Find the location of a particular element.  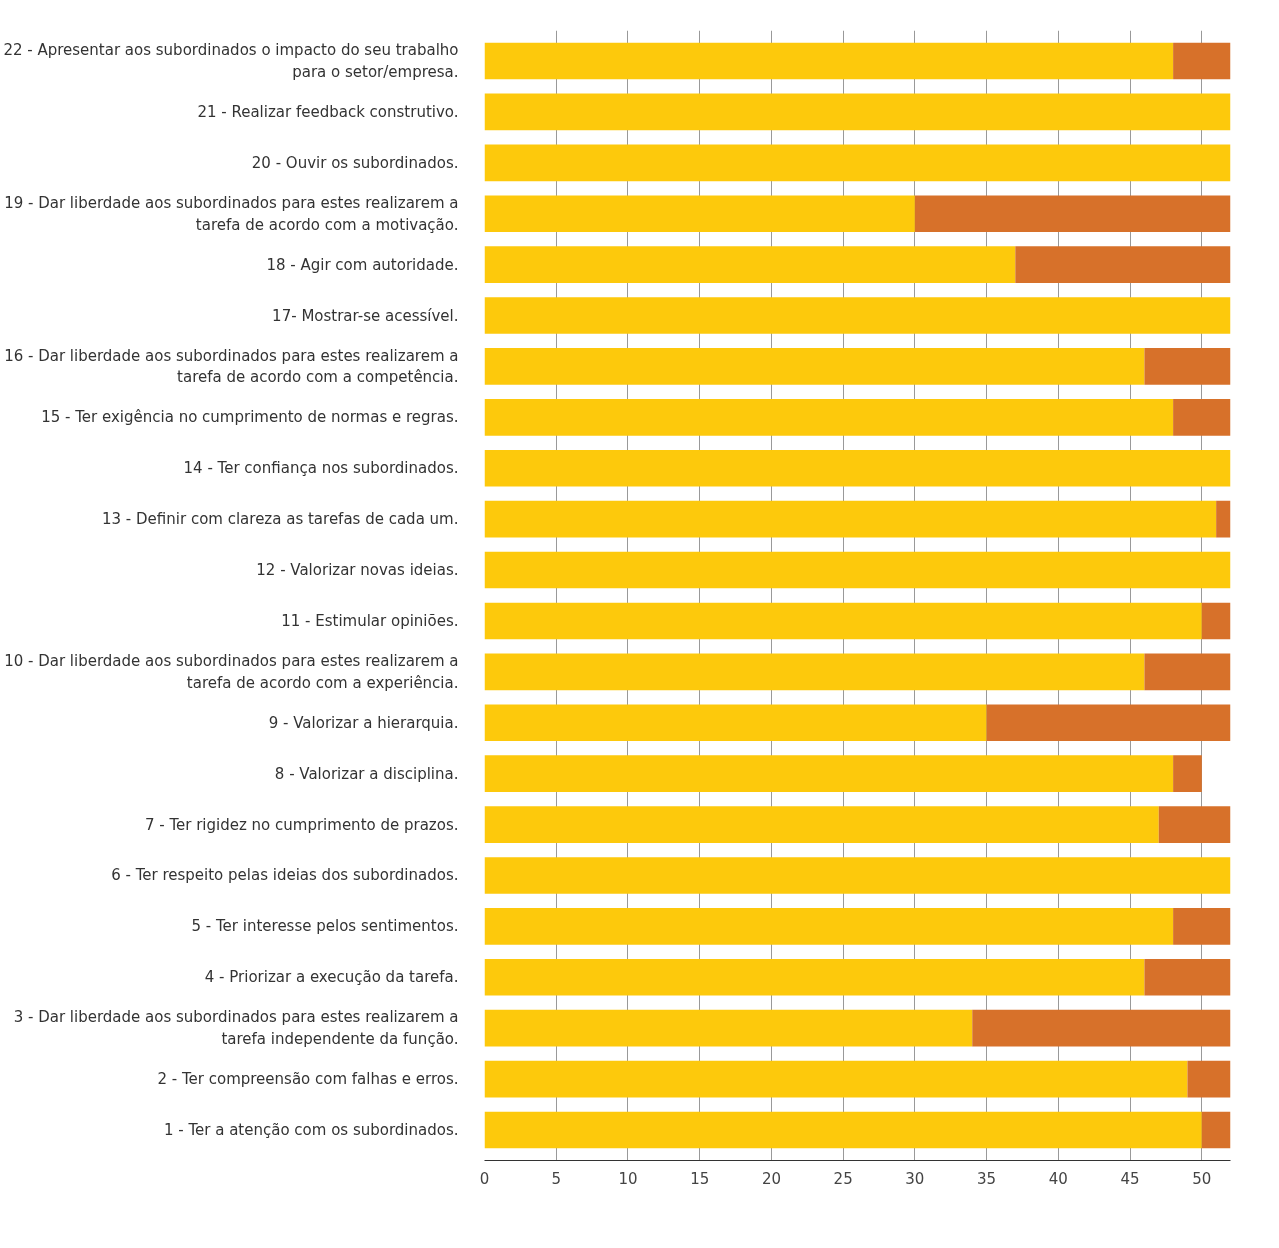

y-tick-label: 3 - Dar liberdade aos subordinados para estes realizarem a tarefa independente da função. is located at coordinates (236, 1028).